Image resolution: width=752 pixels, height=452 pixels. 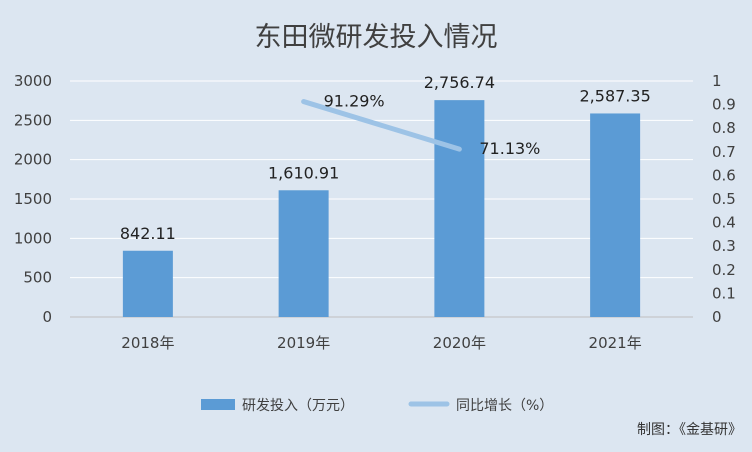 I want to click on x-tick-label: 2021年, so click(x=615, y=343).